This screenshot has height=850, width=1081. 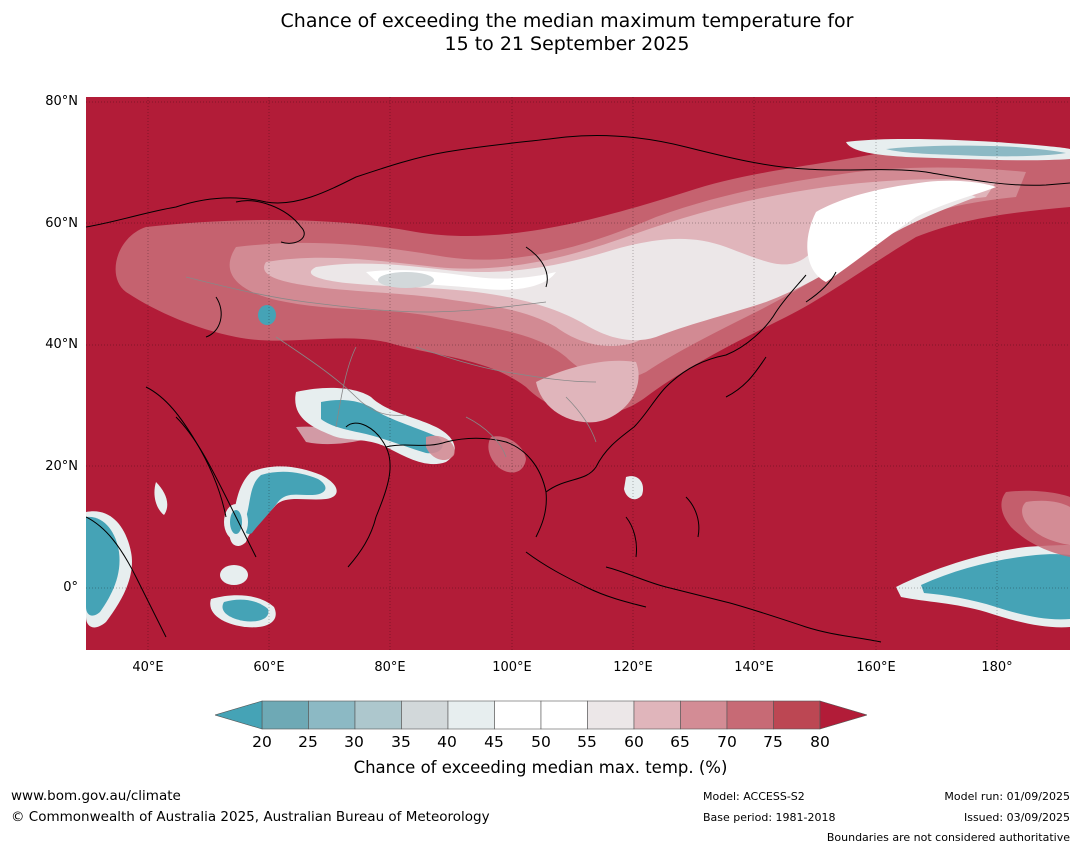 I want to click on lon-label-60e: 60°E, so click(x=269, y=667).